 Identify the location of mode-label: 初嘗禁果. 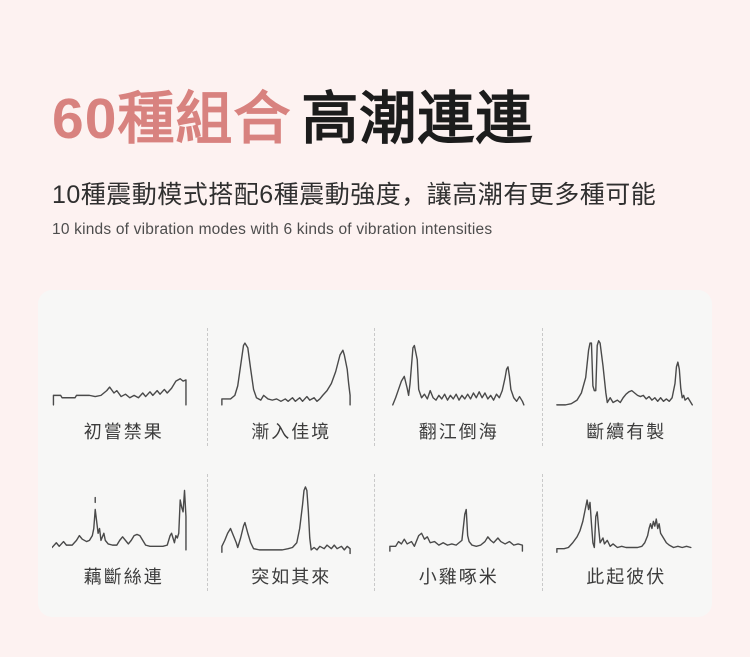
(123, 431).